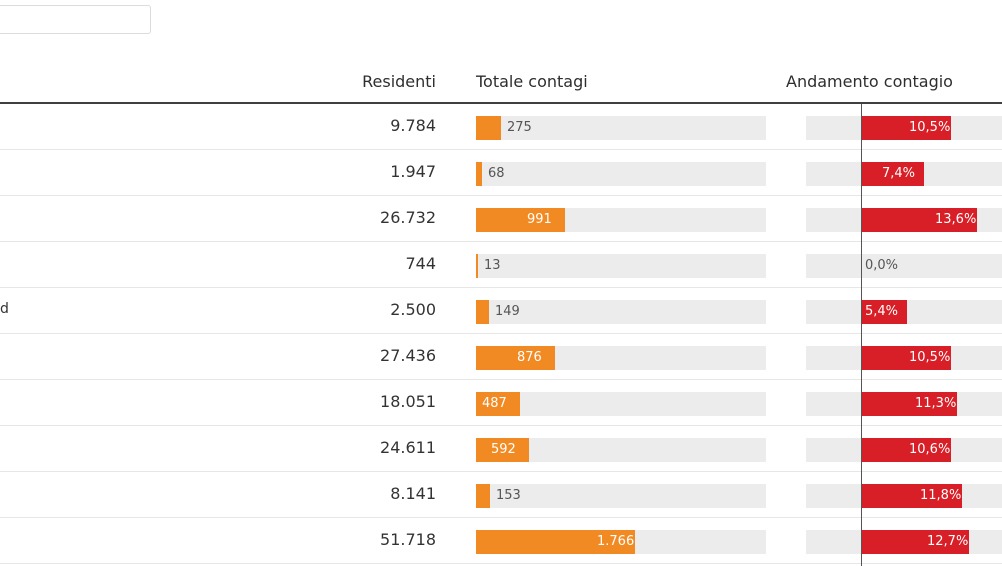  What do you see at coordinates (501, 103) in the screenshot?
I see `header-divider` at bounding box center [501, 103].